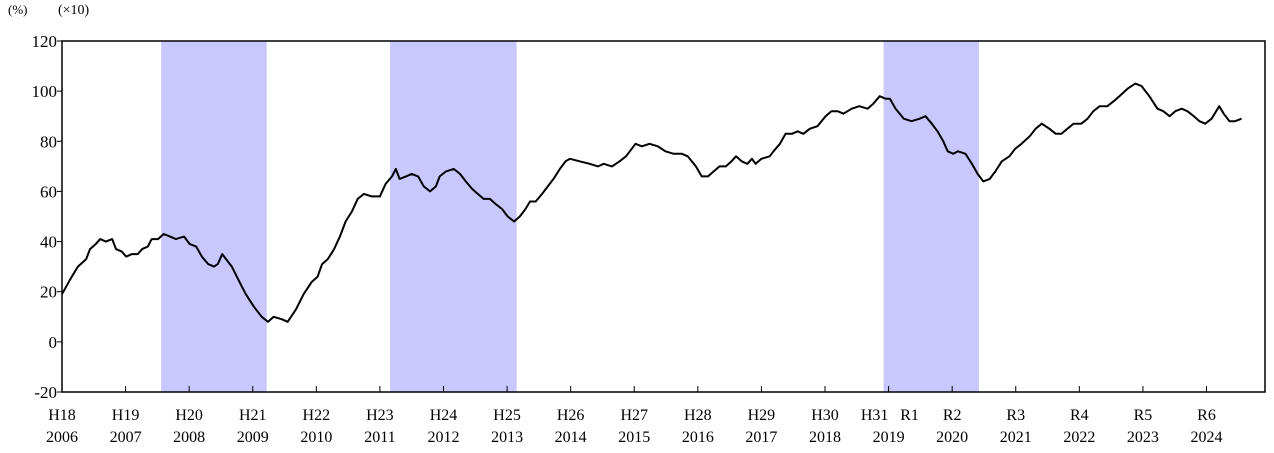 This screenshot has width=1274, height=453. I want to click on era-label: R2, so click(952, 415).